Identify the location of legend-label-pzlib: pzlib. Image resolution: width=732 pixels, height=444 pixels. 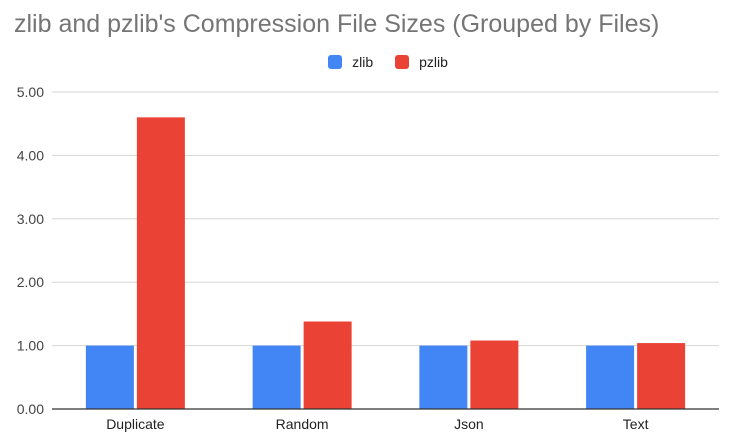
(433, 62).